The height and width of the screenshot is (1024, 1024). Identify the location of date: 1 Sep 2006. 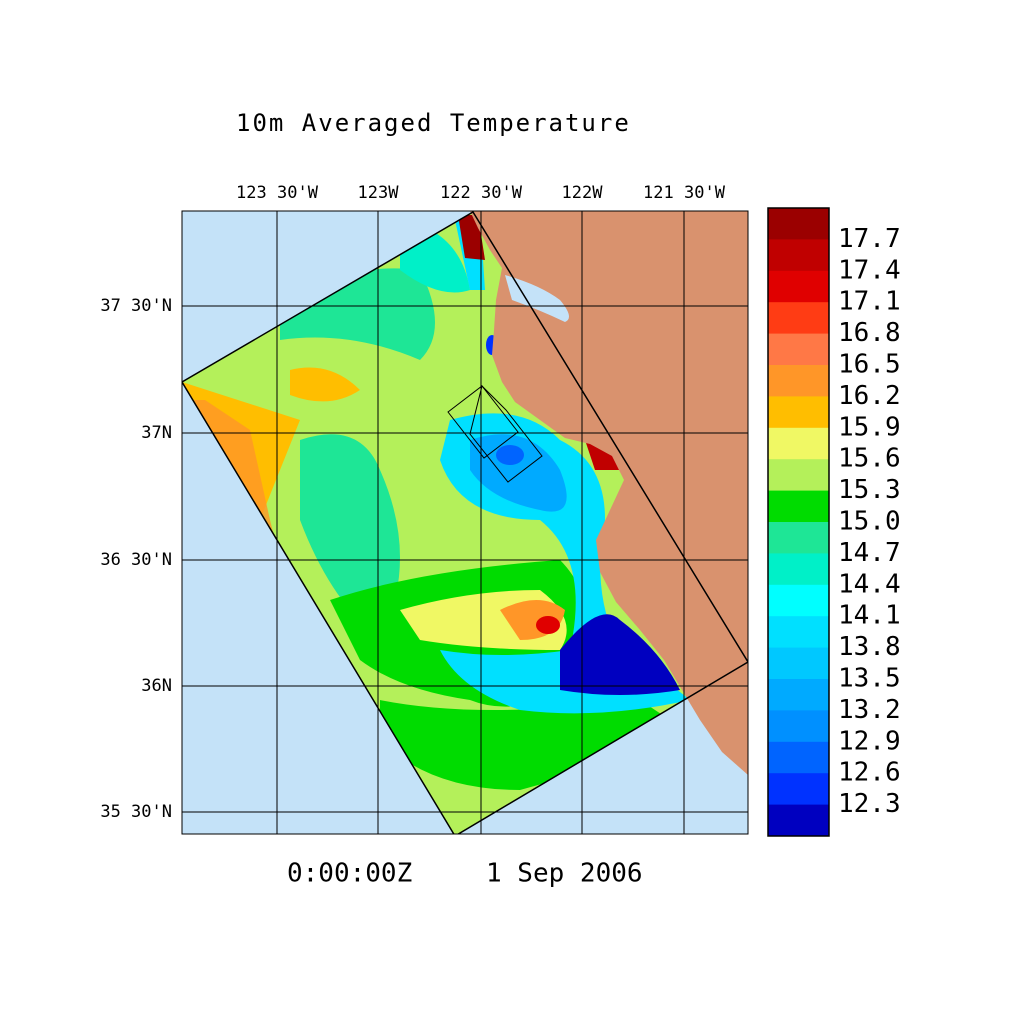
(564, 874).